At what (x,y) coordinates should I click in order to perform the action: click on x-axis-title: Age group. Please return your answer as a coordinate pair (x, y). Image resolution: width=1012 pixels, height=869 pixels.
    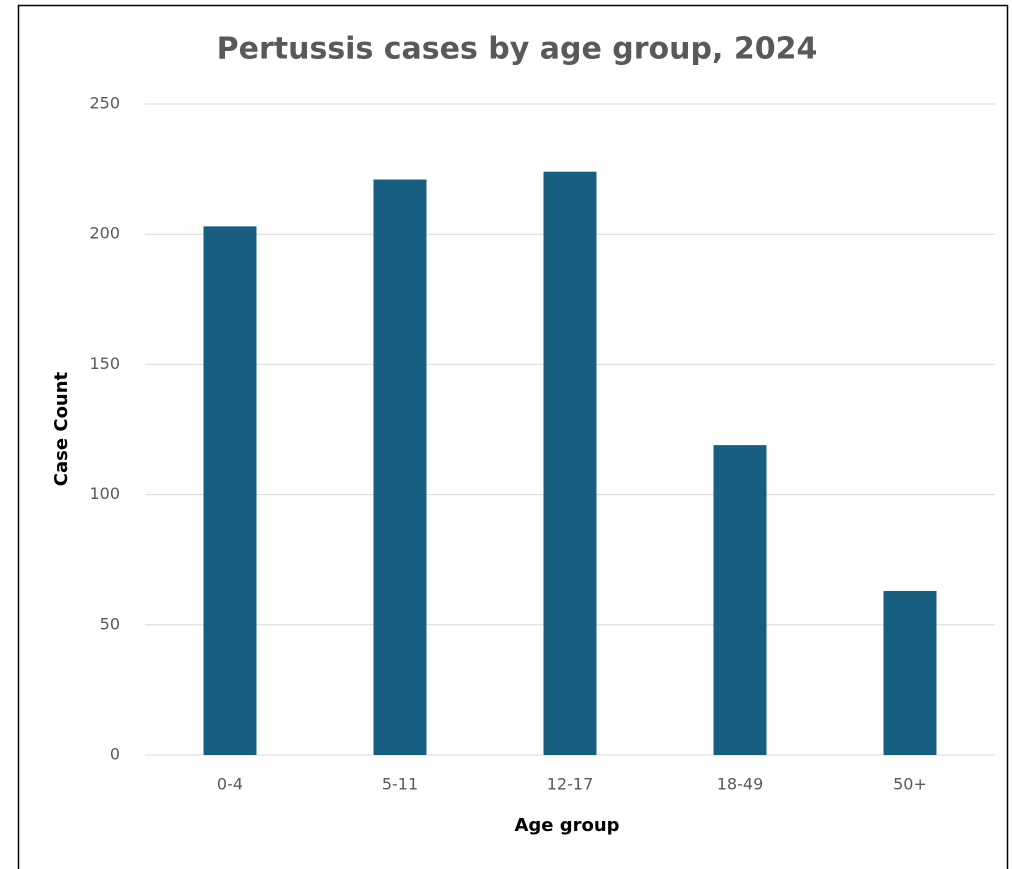
    Looking at the image, I should click on (566, 825).